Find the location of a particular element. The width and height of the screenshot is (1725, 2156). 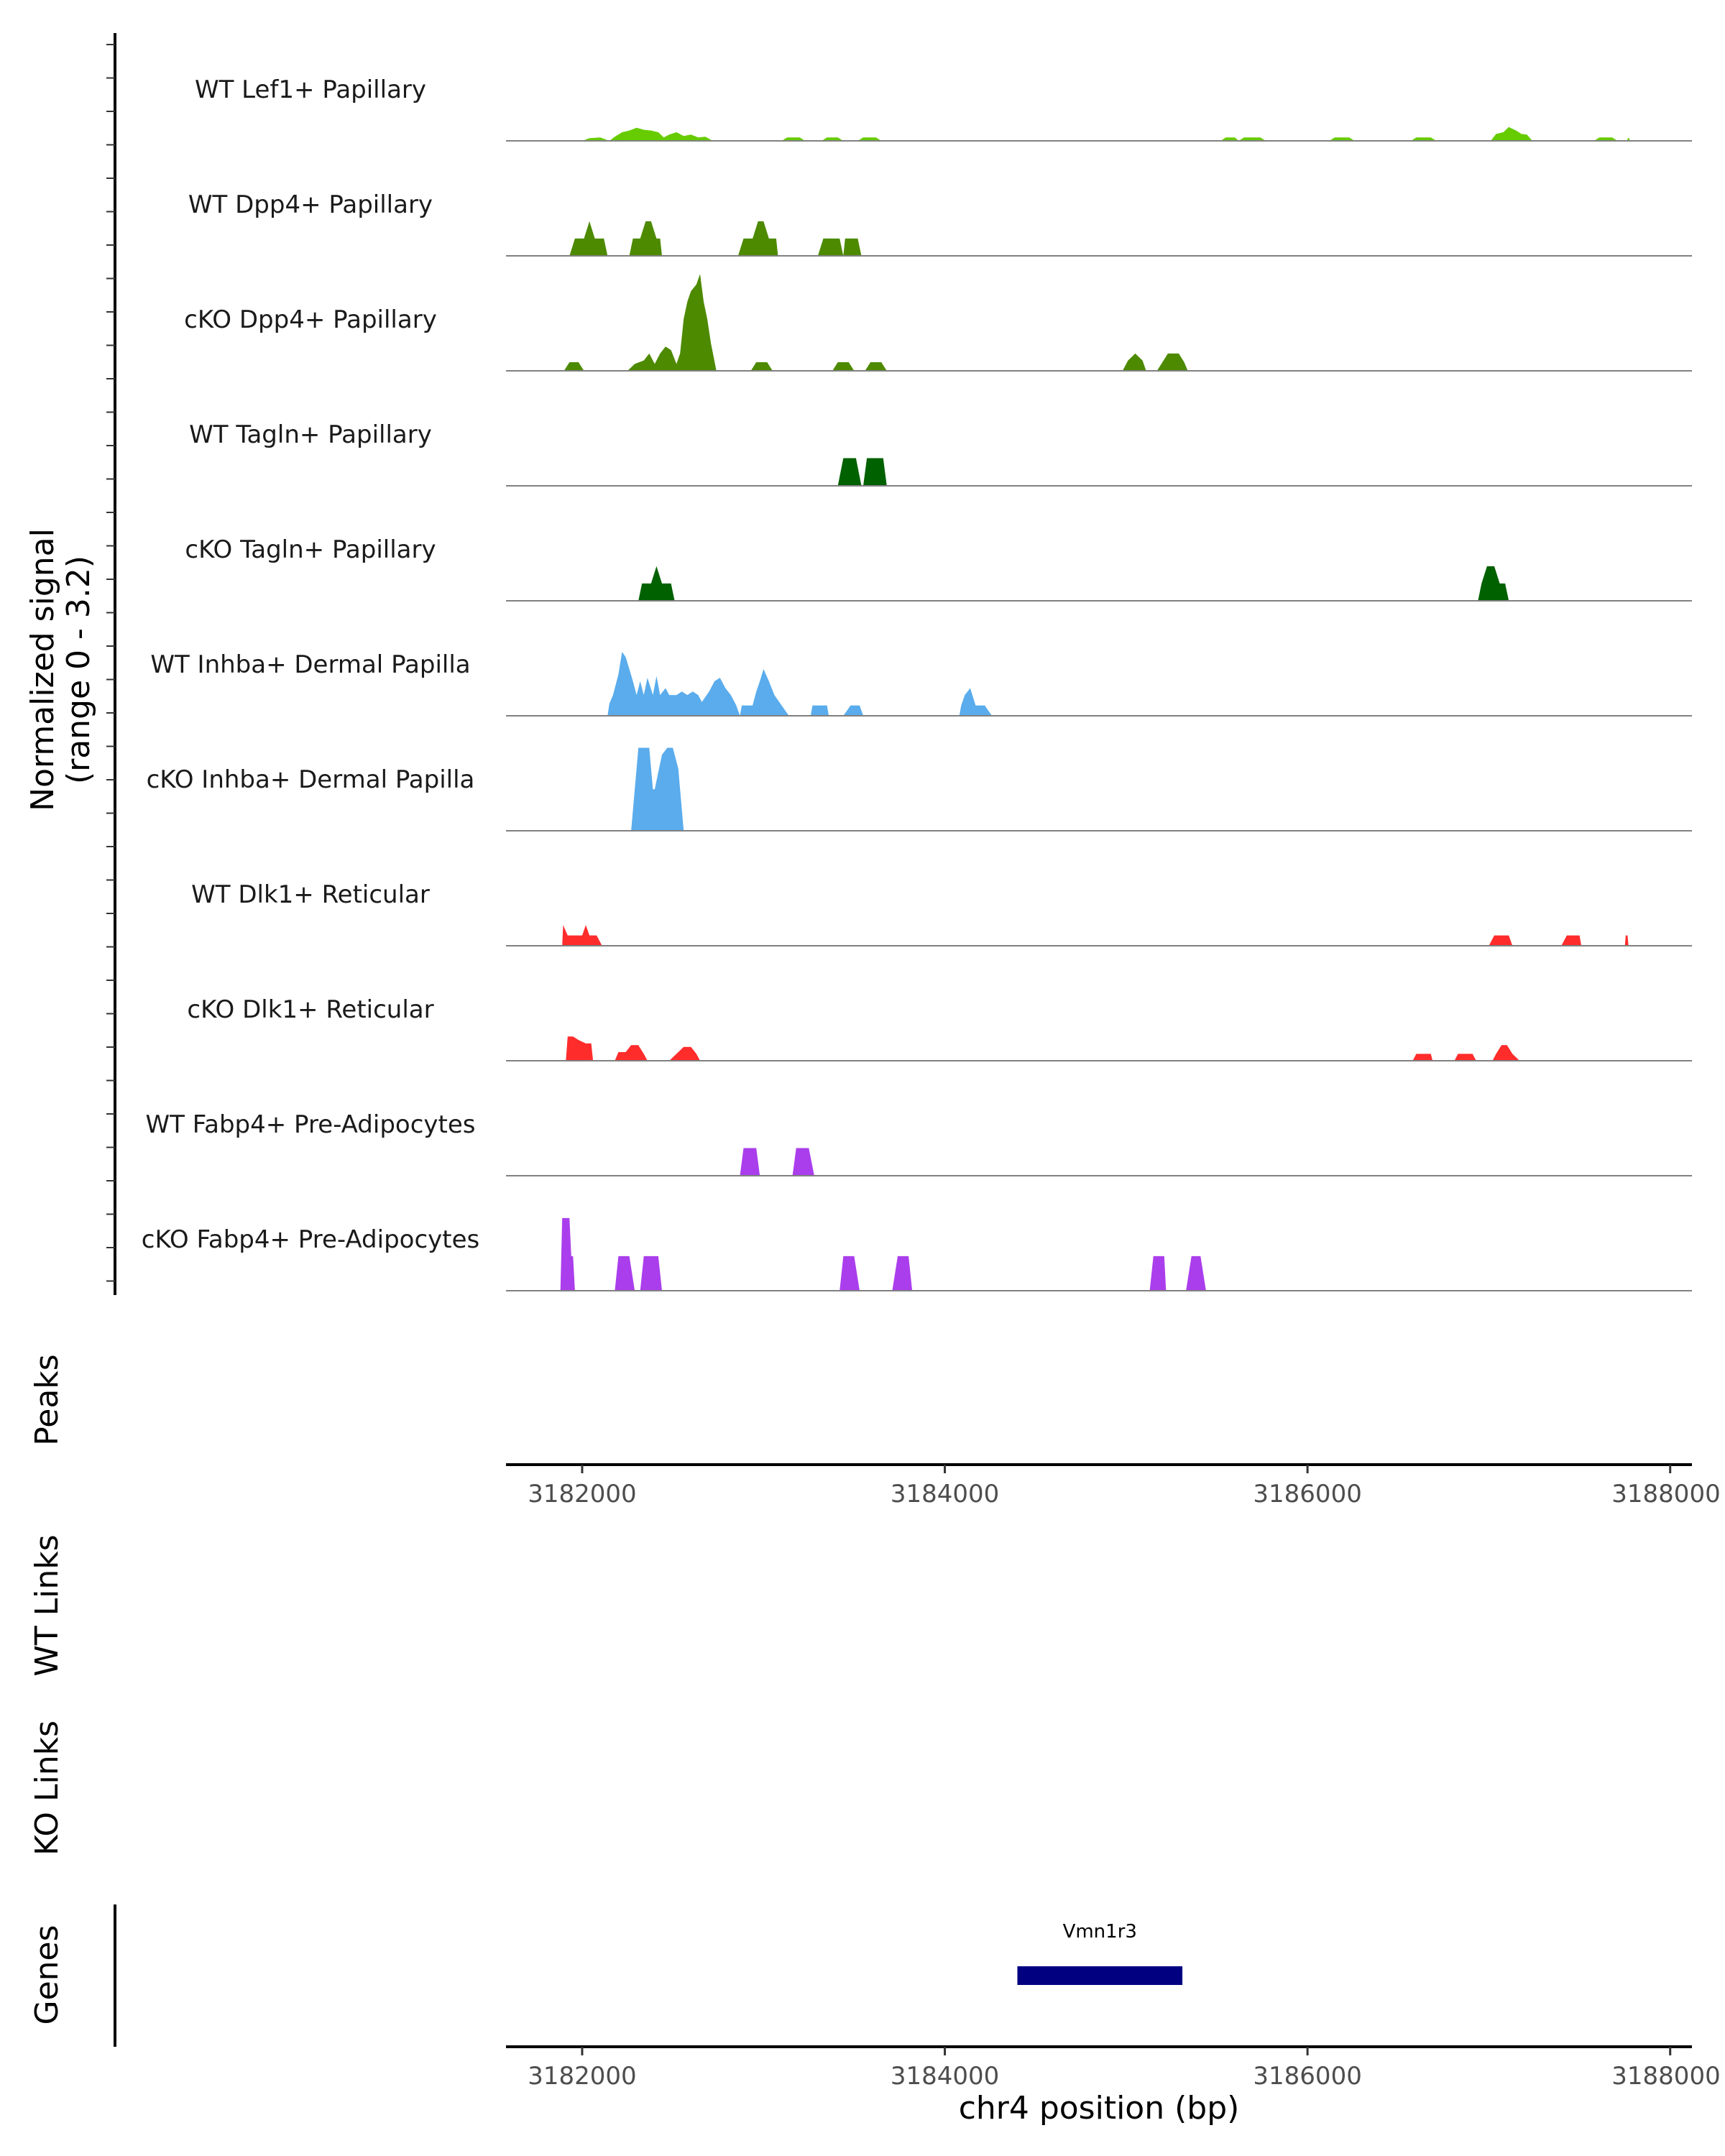

coverage-track: WT Dpp4+ Papillary is located at coordinates (940, 224).